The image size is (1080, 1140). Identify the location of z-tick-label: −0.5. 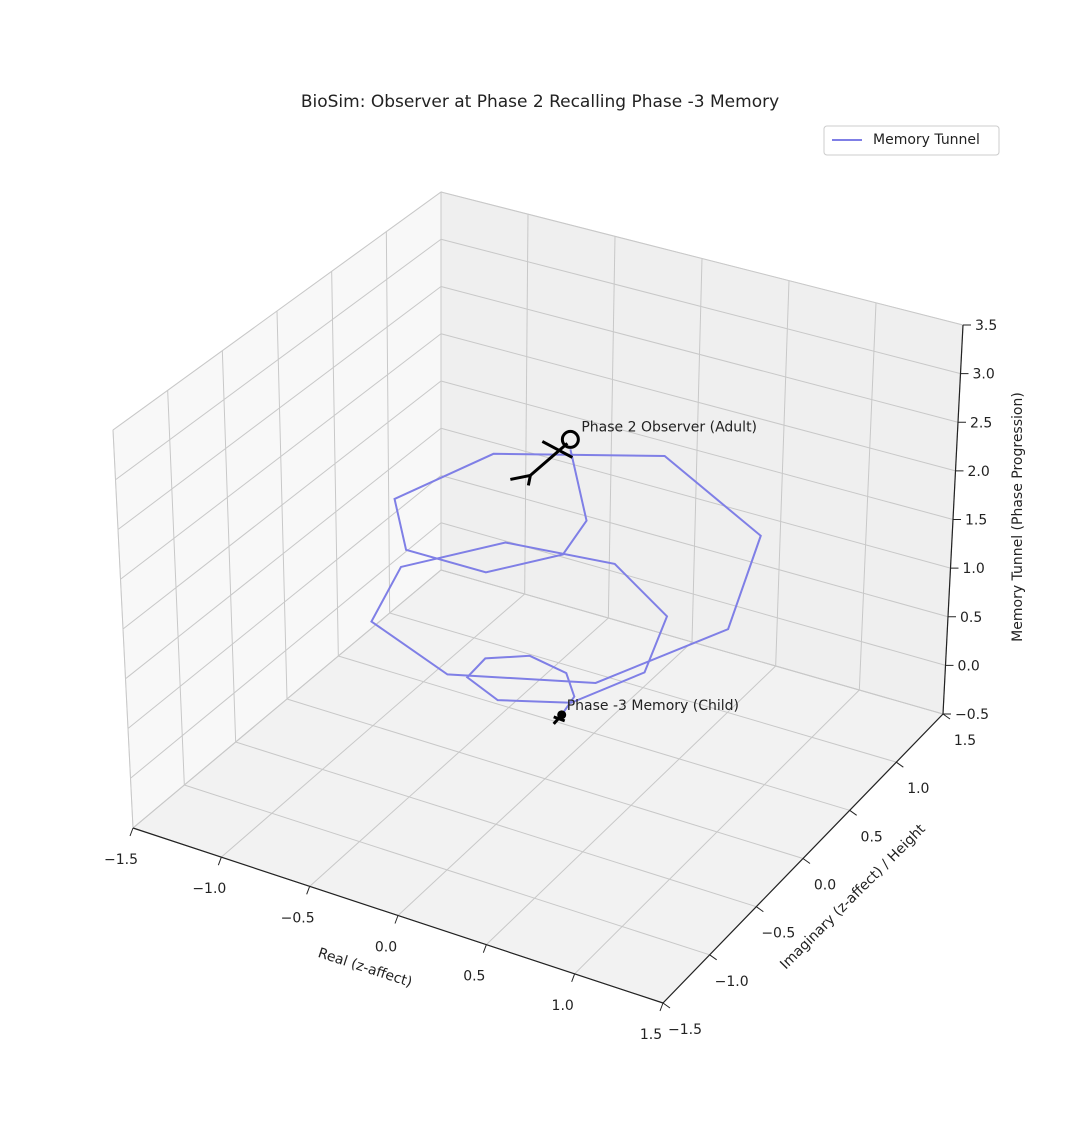
(972, 715).